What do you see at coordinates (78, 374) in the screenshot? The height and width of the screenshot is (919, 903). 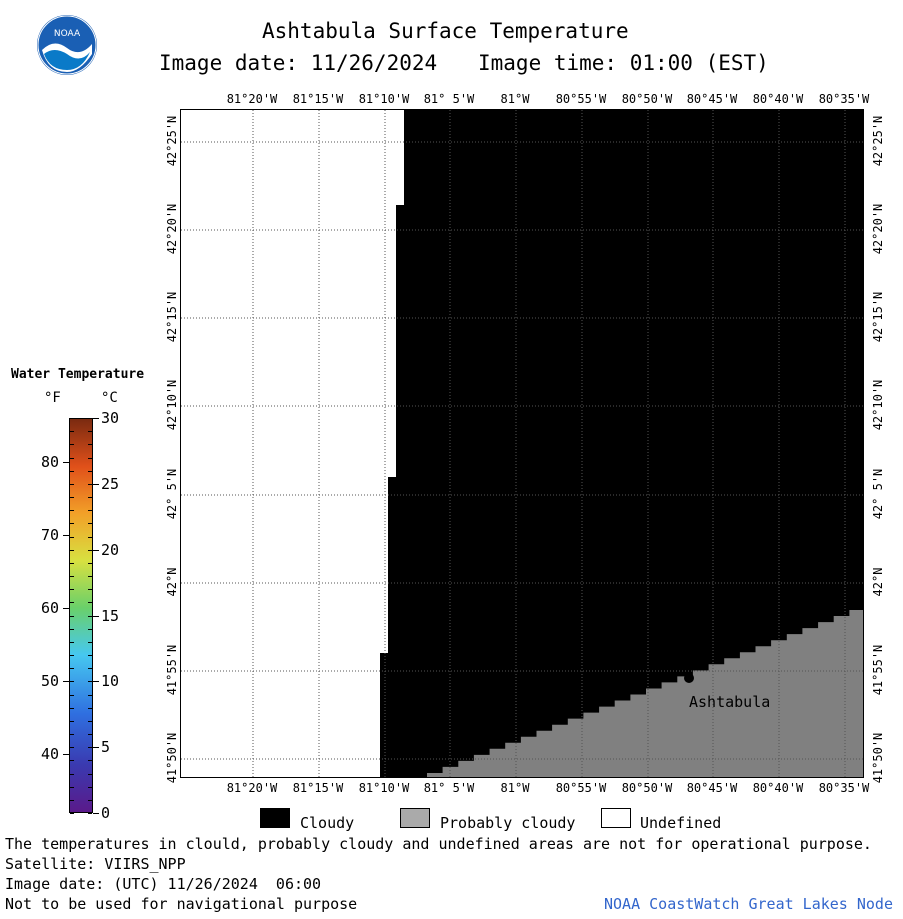 I see `colorbar-title: Water Temperature` at bounding box center [78, 374].